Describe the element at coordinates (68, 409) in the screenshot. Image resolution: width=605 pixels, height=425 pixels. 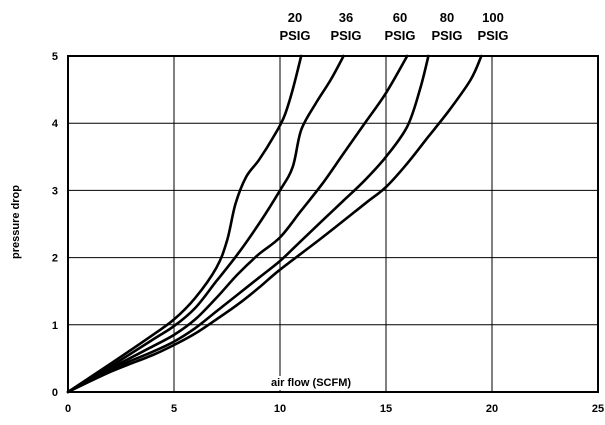
I see `x-tick-label-0: 0` at that location.